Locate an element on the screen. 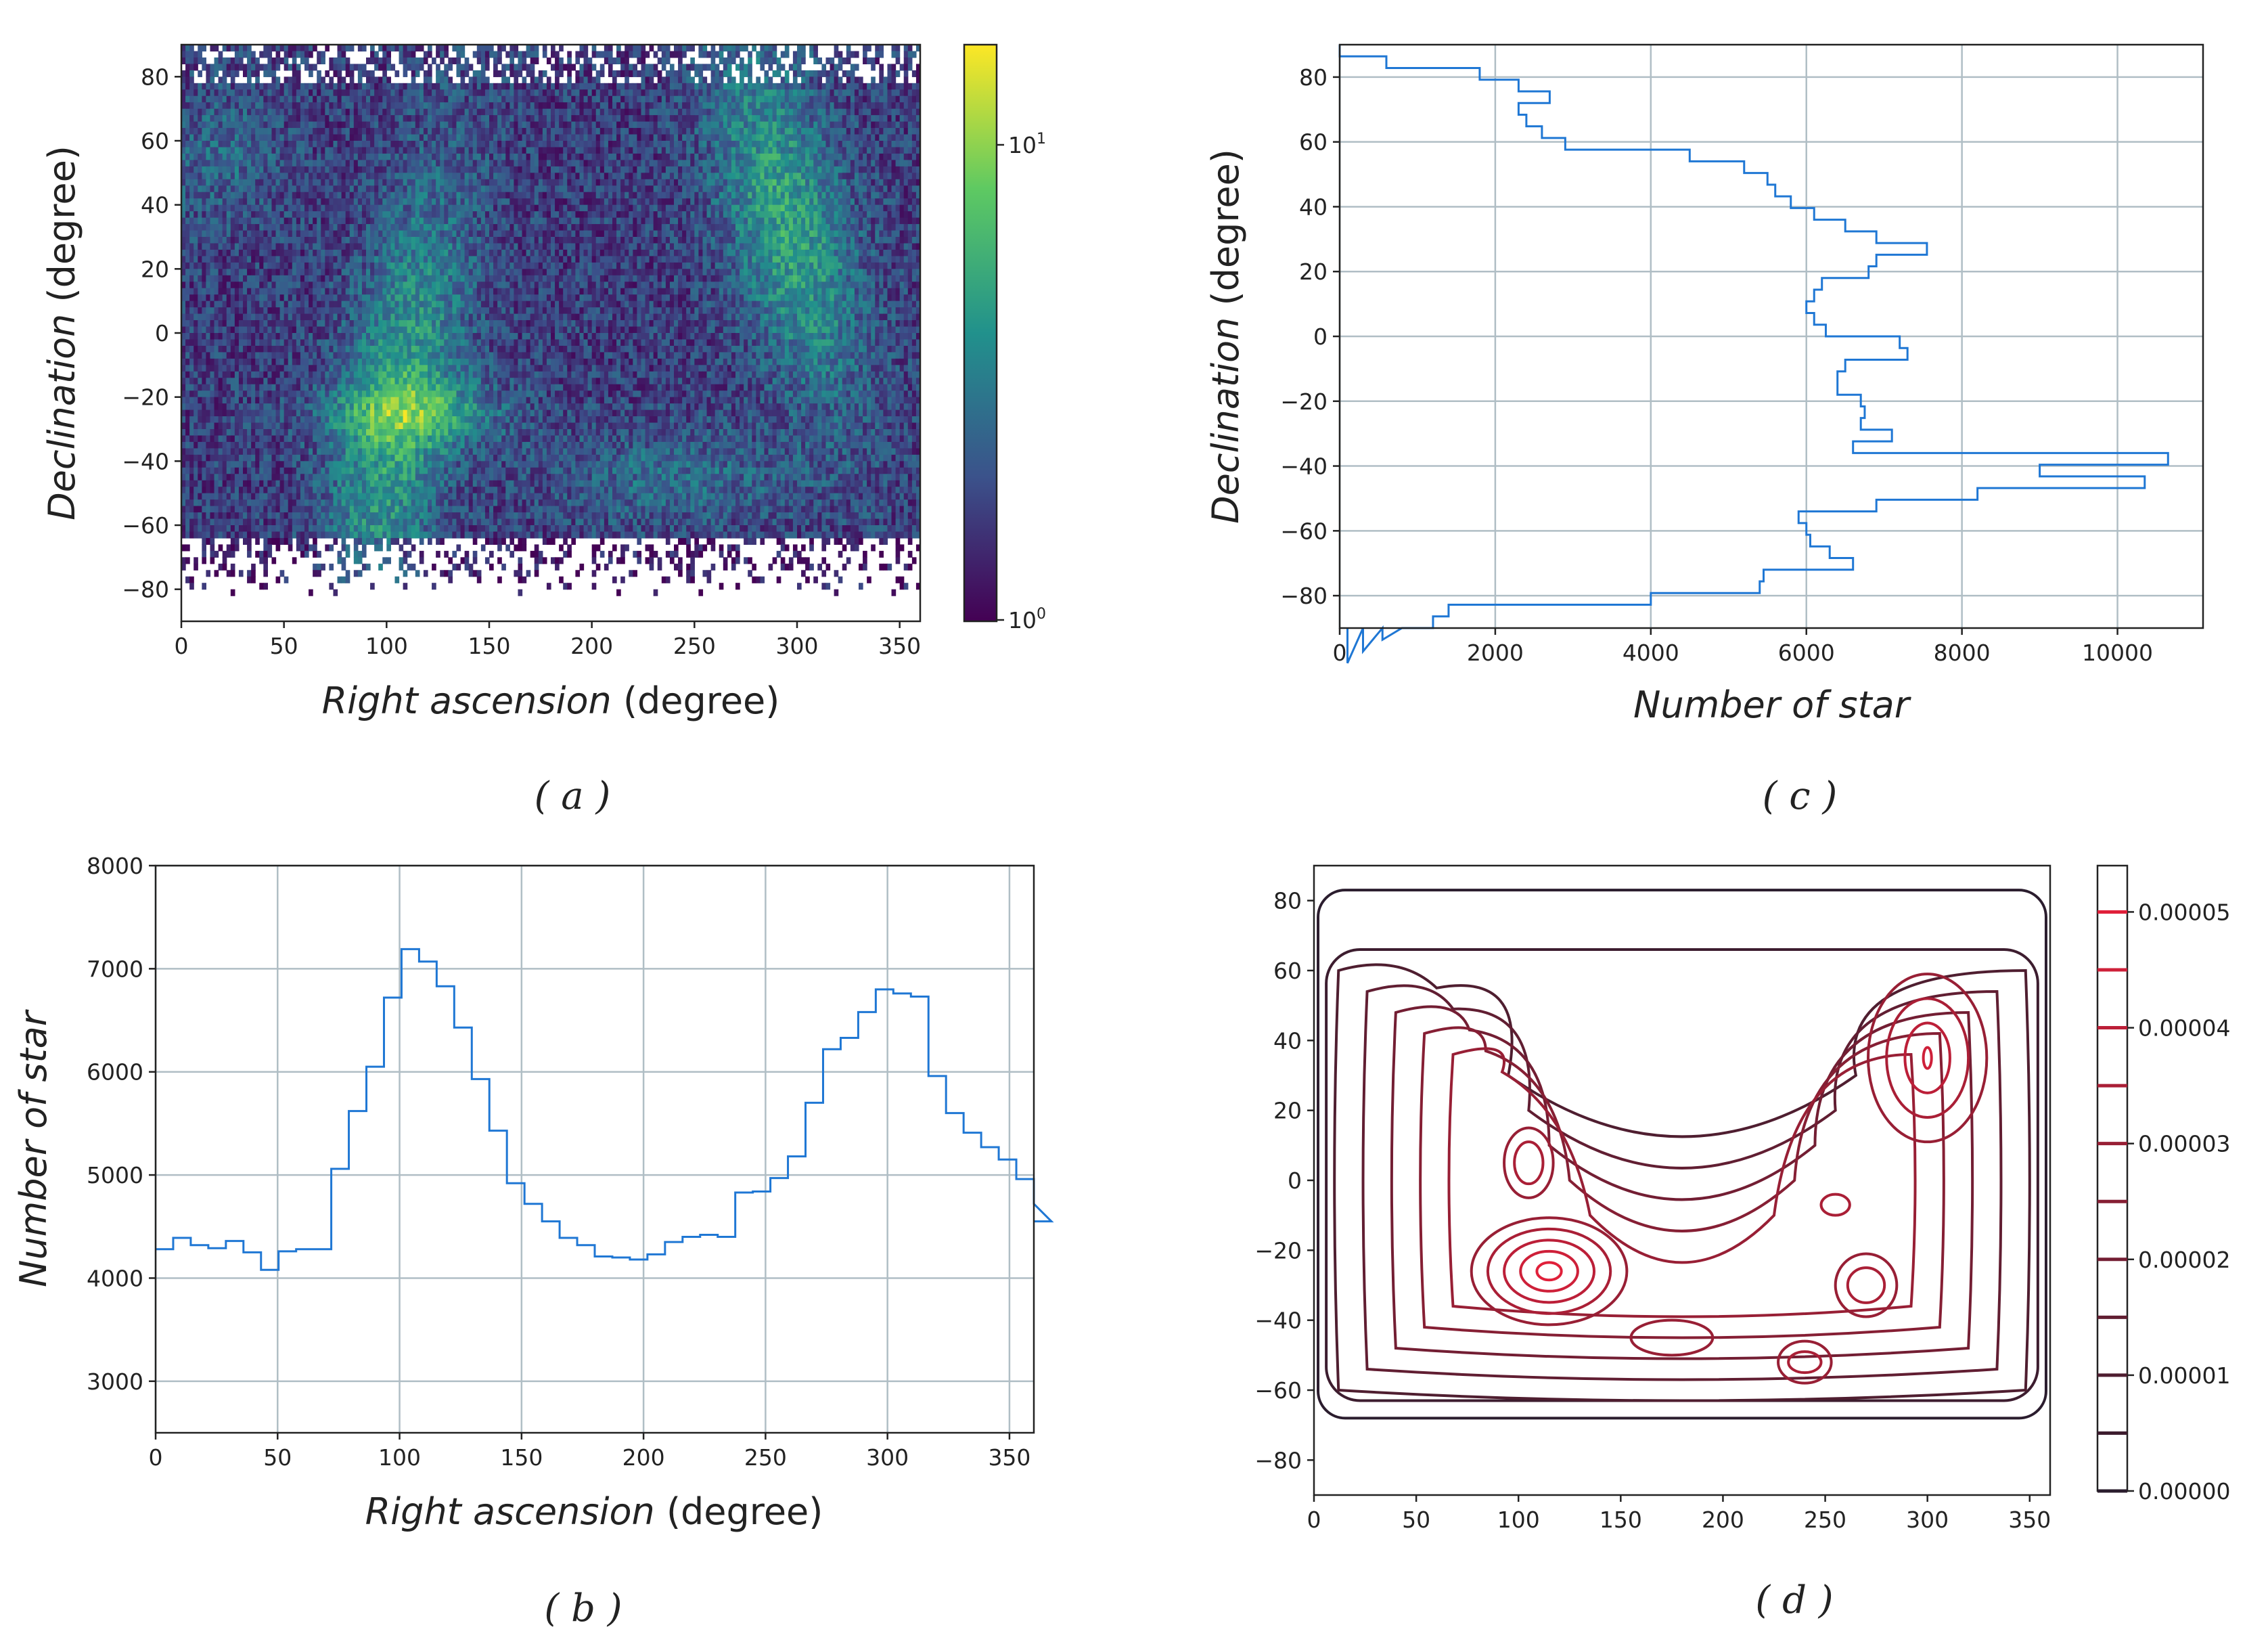  panel-d-ytick-label: 40 is located at coordinates (1287, 1040).